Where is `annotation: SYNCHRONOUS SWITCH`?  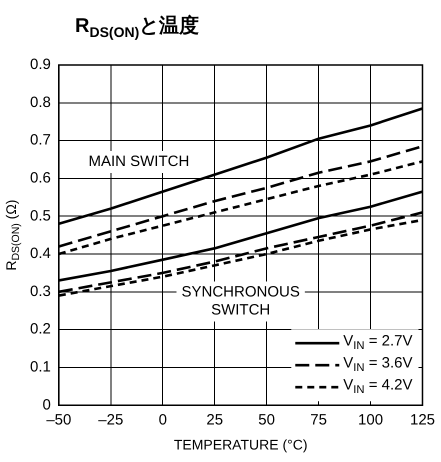 annotation: SYNCHRONOUS SWITCH is located at coordinates (240, 301).